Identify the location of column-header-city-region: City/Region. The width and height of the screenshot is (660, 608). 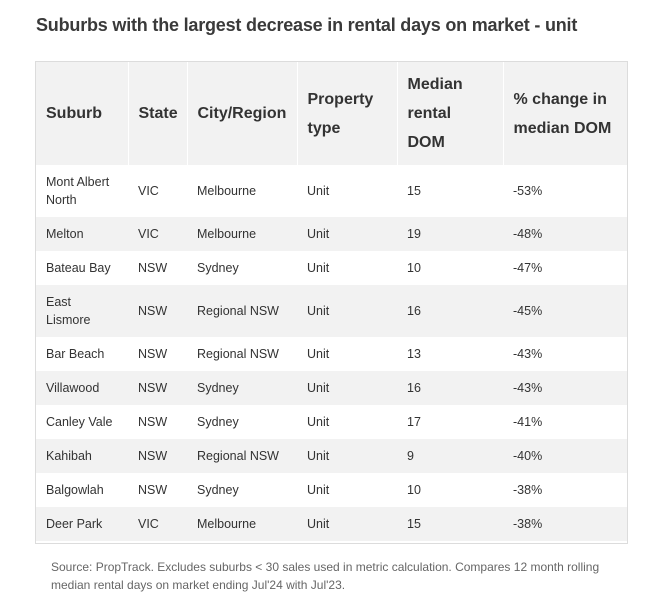
(242, 113).